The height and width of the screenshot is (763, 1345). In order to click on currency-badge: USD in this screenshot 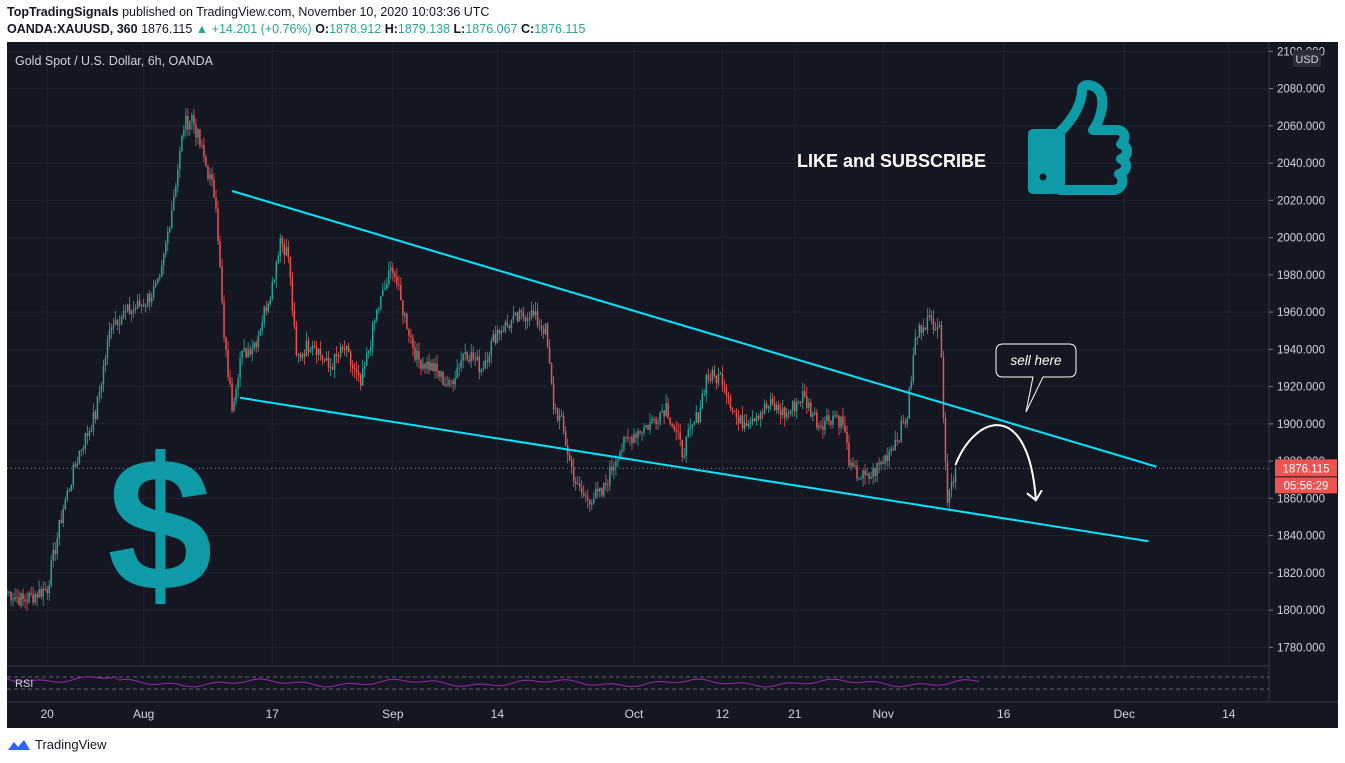, I will do `click(1306, 60)`.